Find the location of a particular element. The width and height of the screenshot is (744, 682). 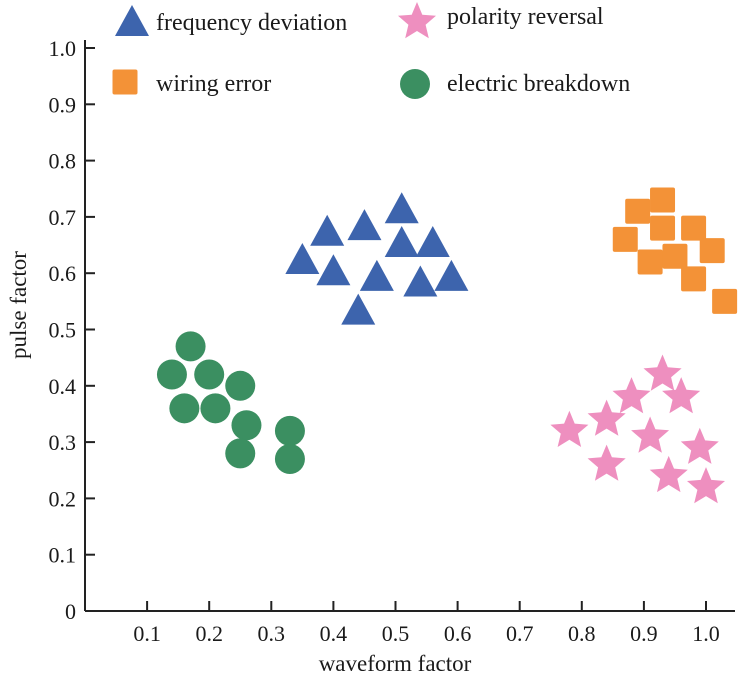

series-triangle is located at coordinates (377, 258).